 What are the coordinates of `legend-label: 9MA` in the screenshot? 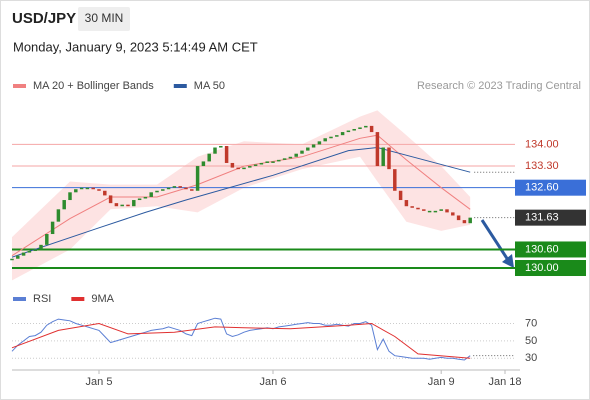 It's located at (102, 299).